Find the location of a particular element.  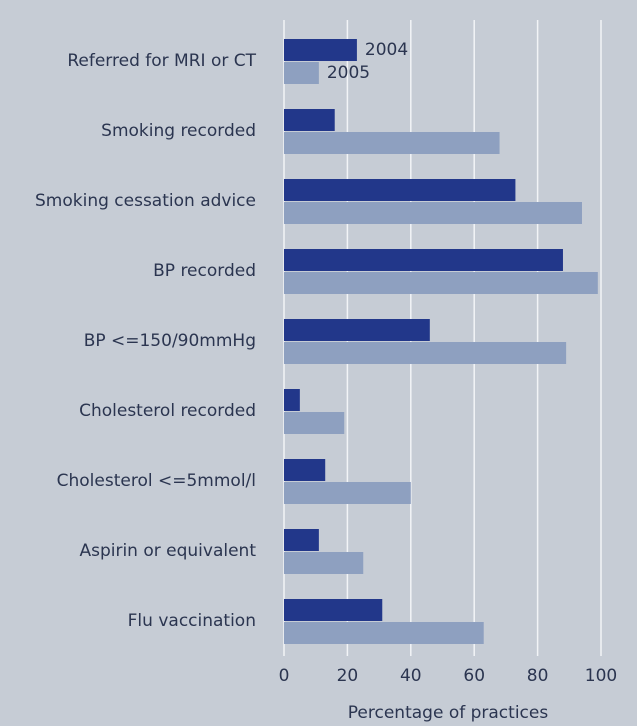

y-tick-label: Referred for MRI or CT is located at coordinates (161, 61).